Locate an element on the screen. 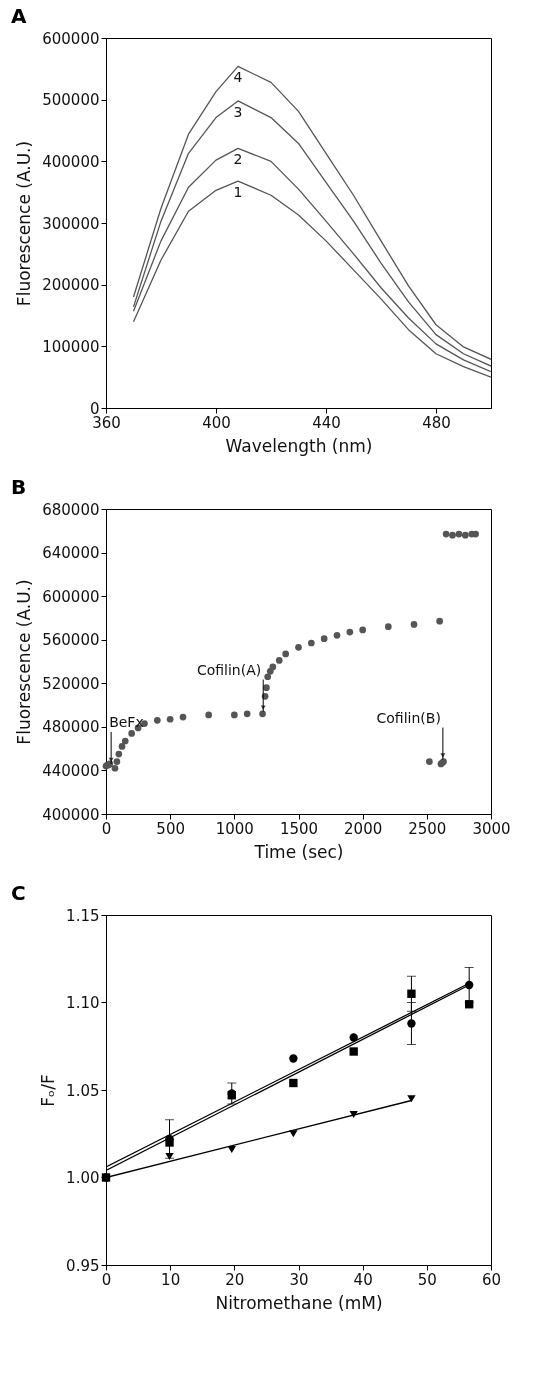 Image resolution: width=538 pixels, height=1381 pixels. annotation: BeFx is located at coordinates (126, 721).